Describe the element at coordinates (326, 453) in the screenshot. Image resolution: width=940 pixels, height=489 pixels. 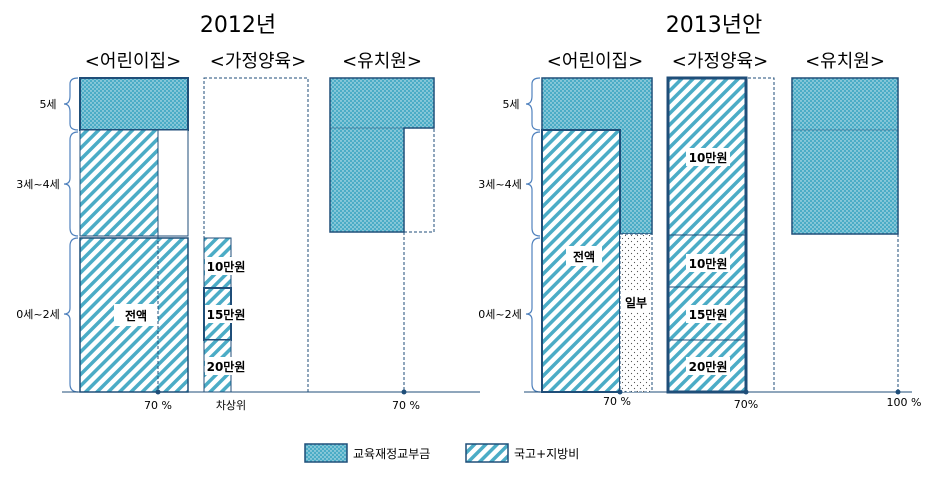
I see `legend-swatch-education-fund` at that location.